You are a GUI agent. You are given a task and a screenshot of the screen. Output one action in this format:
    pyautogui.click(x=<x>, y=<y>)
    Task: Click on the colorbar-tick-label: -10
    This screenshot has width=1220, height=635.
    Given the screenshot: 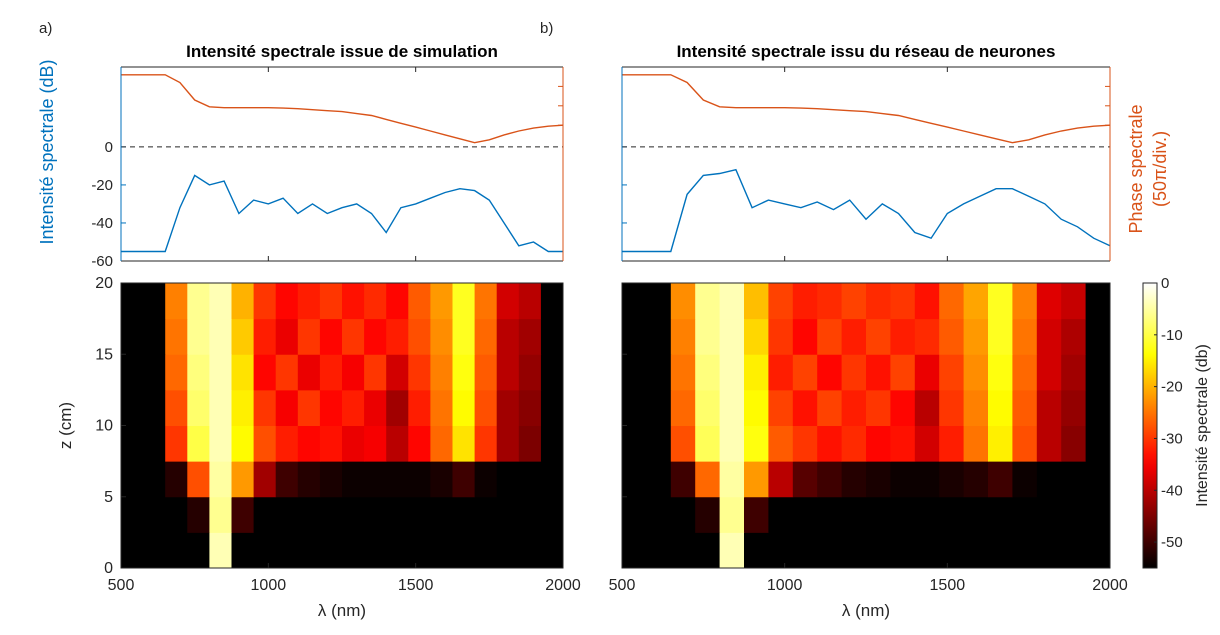 What is the action you would take?
    pyautogui.click(x=1172, y=335)
    